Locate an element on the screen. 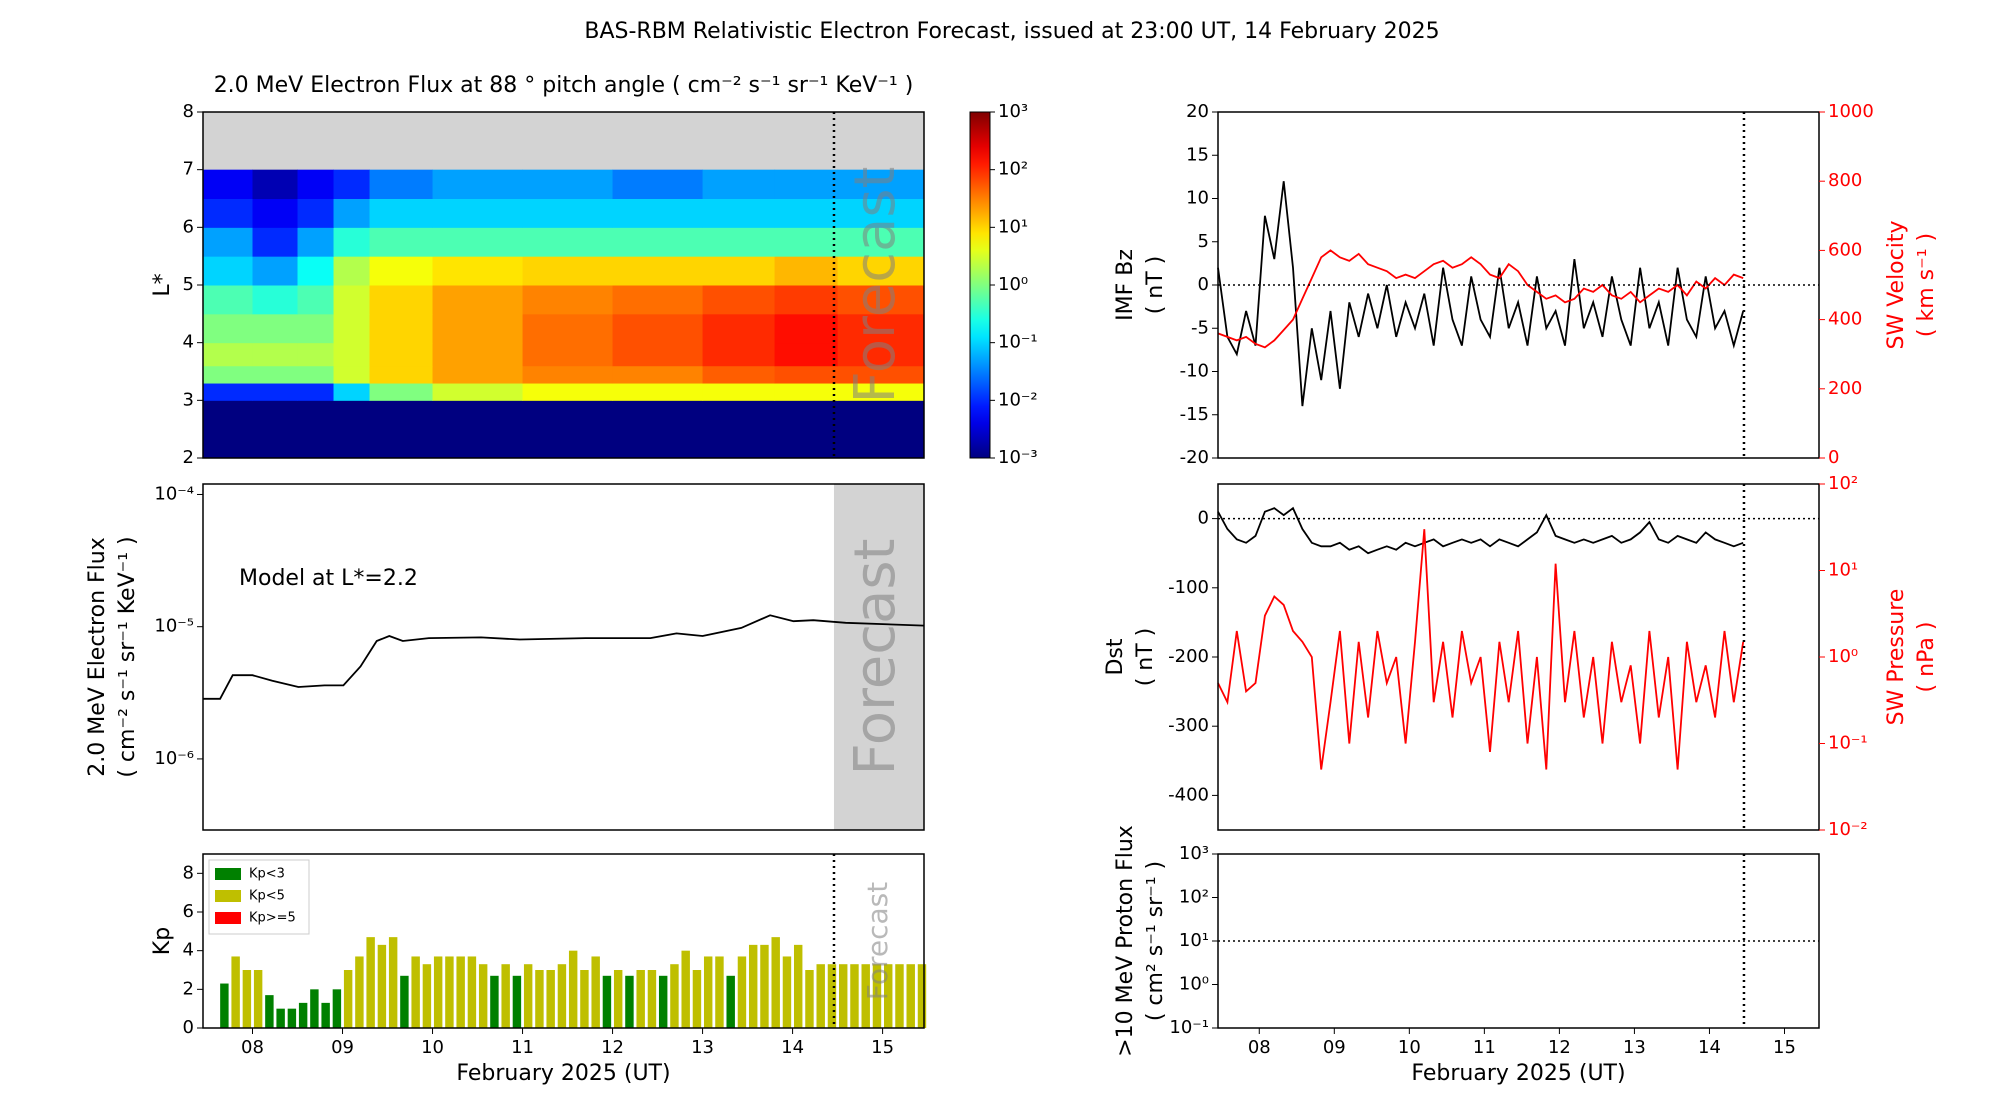 The height and width of the screenshot is (1100, 2000). y2-axis-label: SW Pressure is located at coordinates (1896, 657).